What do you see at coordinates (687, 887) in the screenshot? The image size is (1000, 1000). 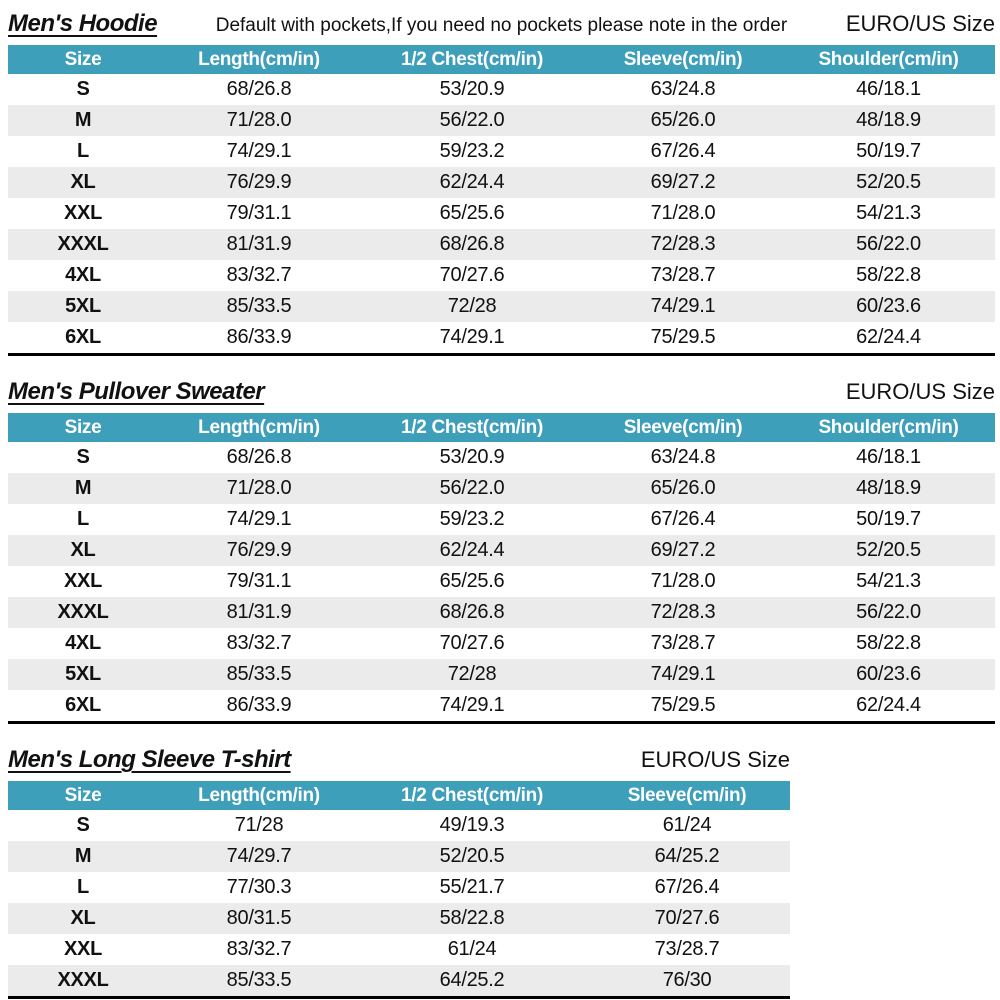 I see `measurement-cell: 67/26.4` at bounding box center [687, 887].